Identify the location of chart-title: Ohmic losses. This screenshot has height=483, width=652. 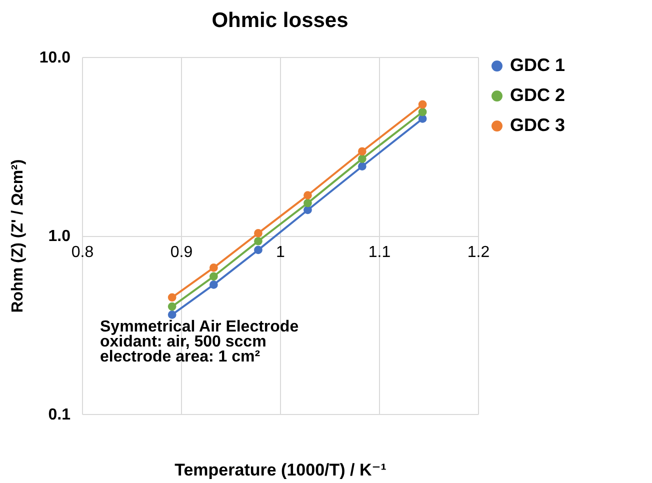
(280, 20).